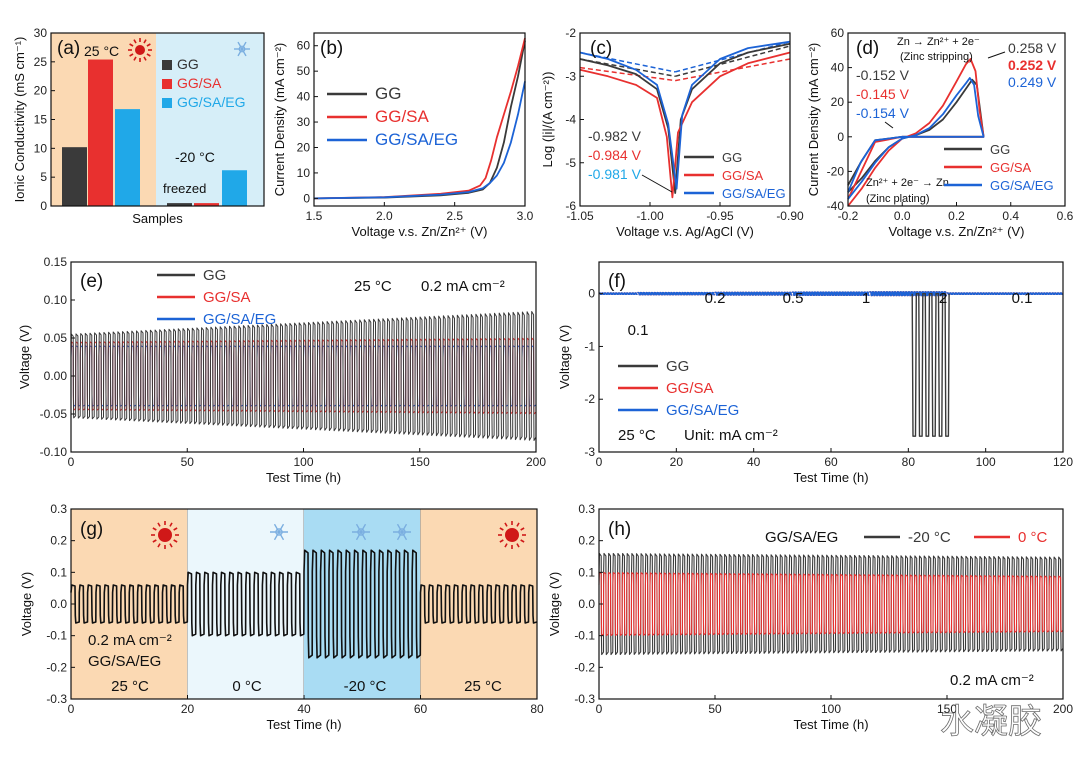 The image size is (1080, 758). Describe the element at coordinates (211, 102) in the screenshot. I see `legend-text: GG/SA/EG` at that location.